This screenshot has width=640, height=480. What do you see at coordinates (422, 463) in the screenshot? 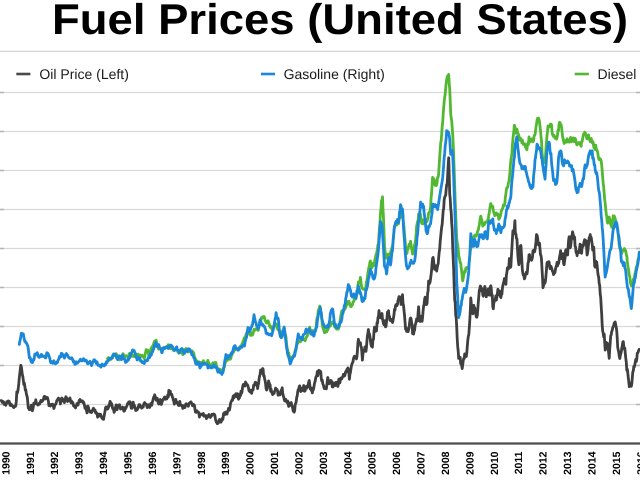
I see `svg-text: 2007` at bounding box center [422, 463].